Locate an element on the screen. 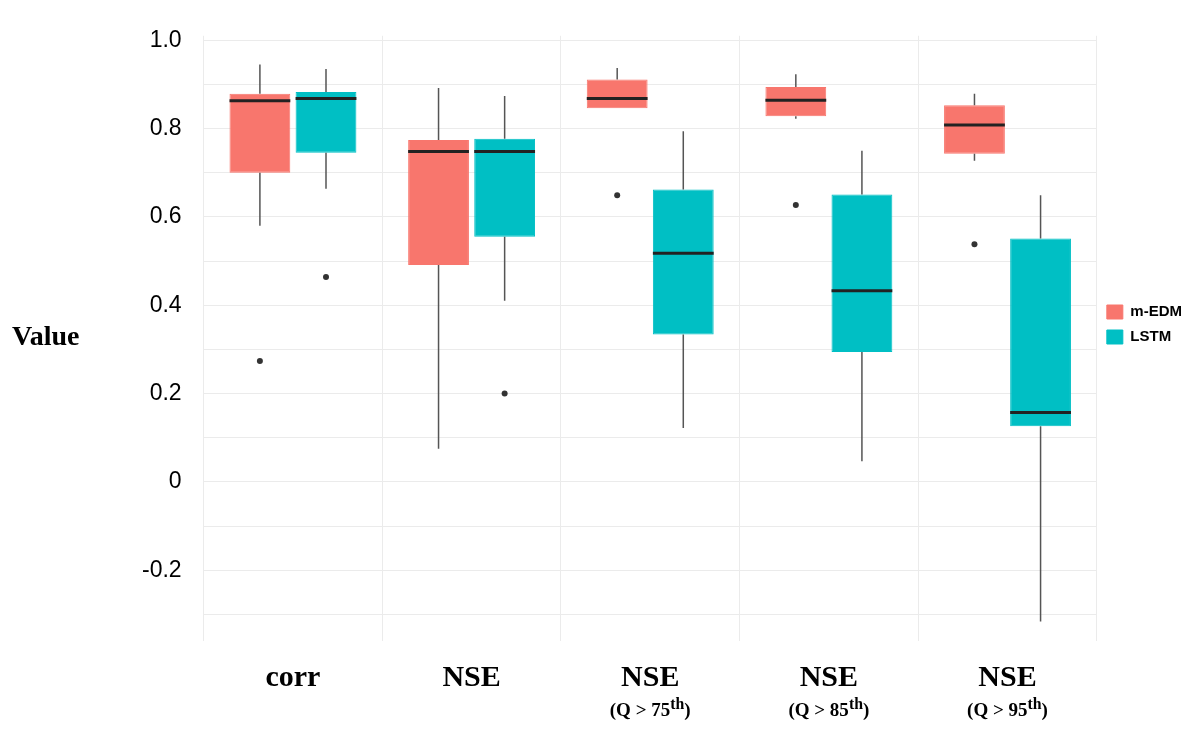 The width and height of the screenshot is (1202, 736). y-tick-label: 0.4 is located at coordinates (165, 303).